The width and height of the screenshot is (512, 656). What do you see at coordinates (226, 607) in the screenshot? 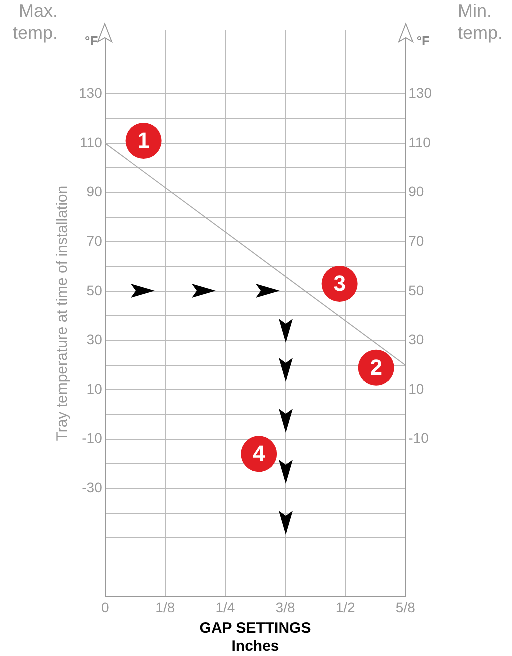
I see `x-tick-label: 1/4` at bounding box center [226, 607].